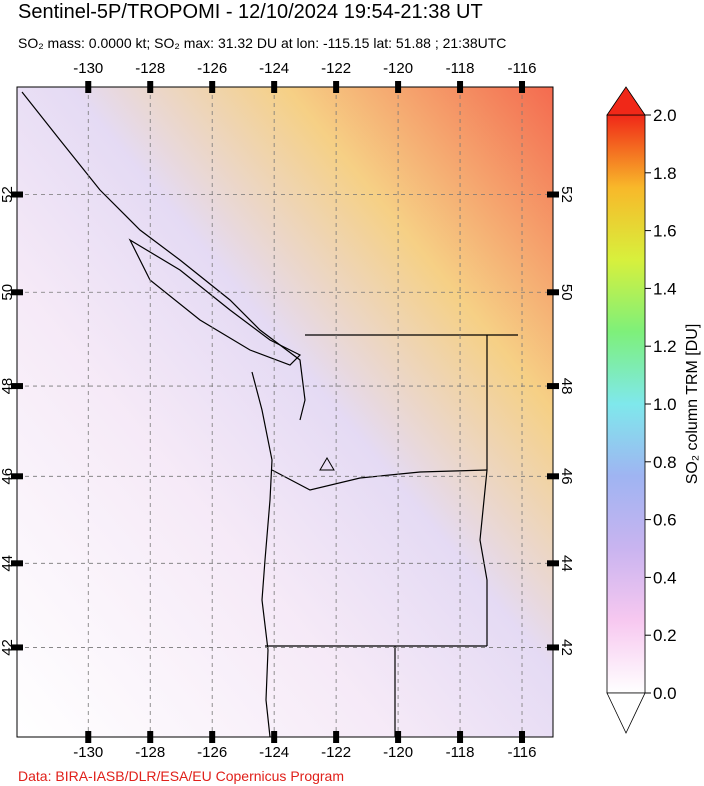 This screenshot has height=786, width=704. I want to click on colorbar-tick-label: 0.4, so click(665, 577).